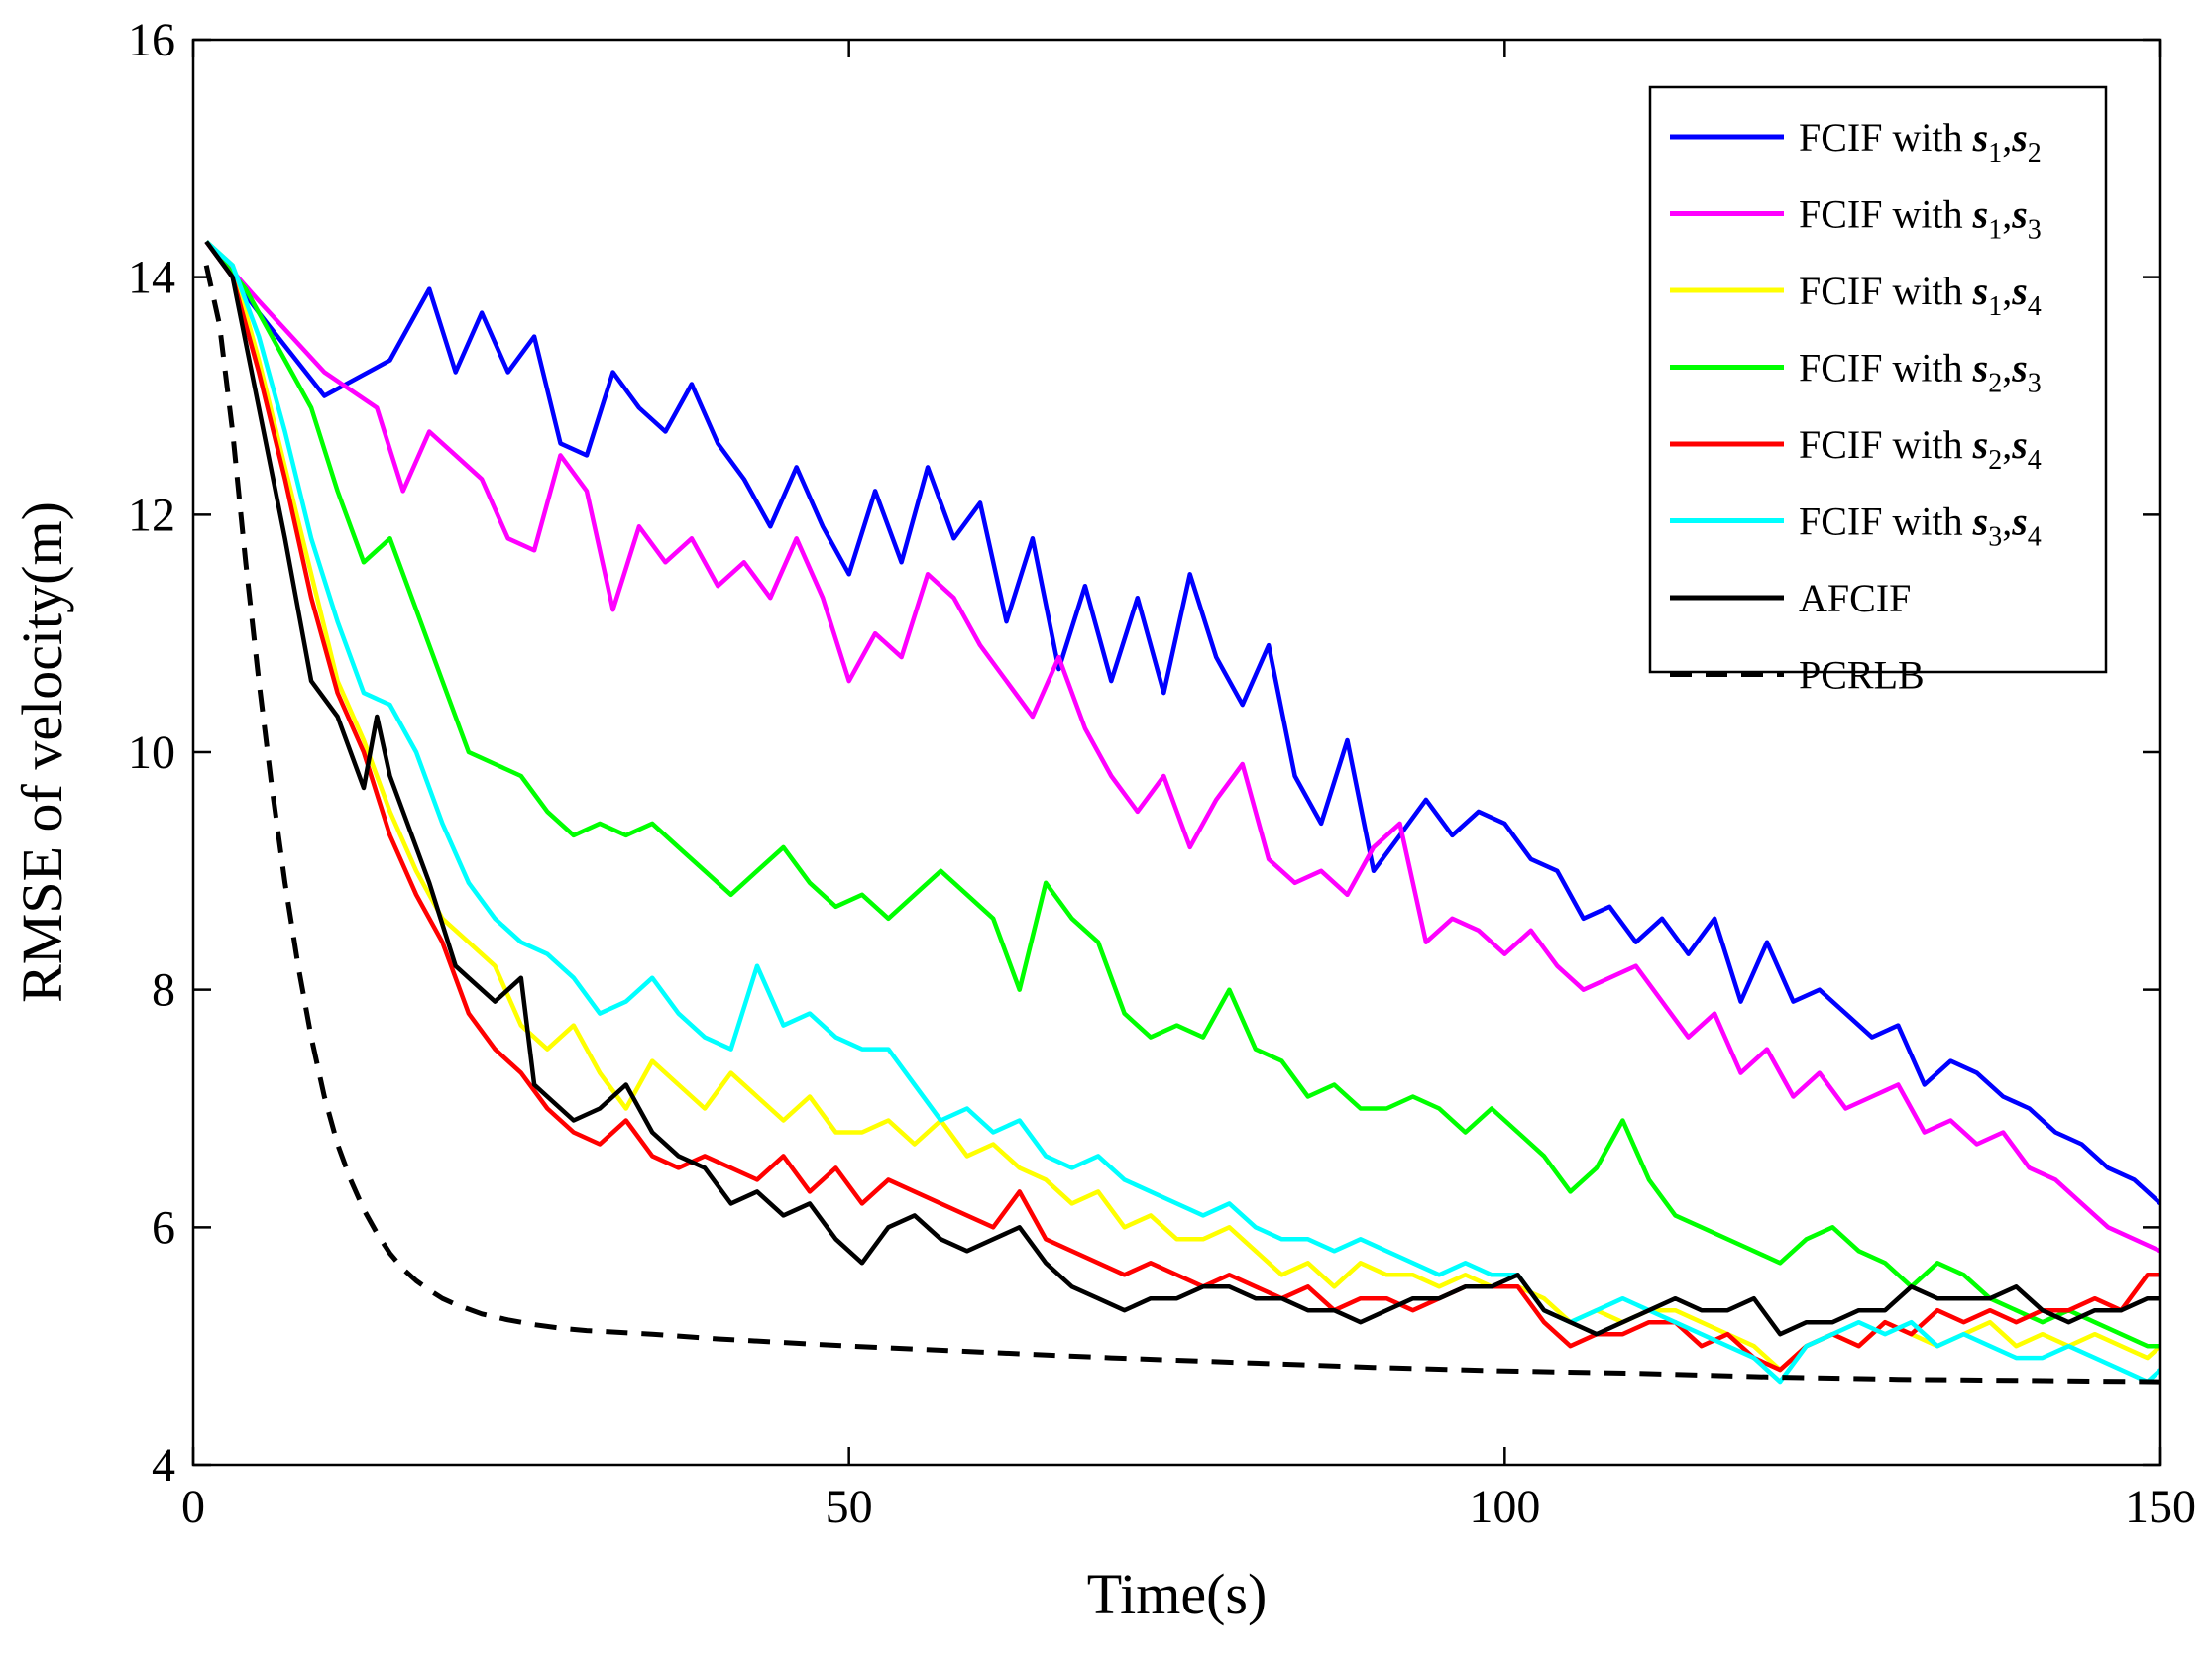  What do you see at coordinates (2160, 1507) in the screenshot?
I see `x-tick-label: 150` at bounding box center [2160, 1507].